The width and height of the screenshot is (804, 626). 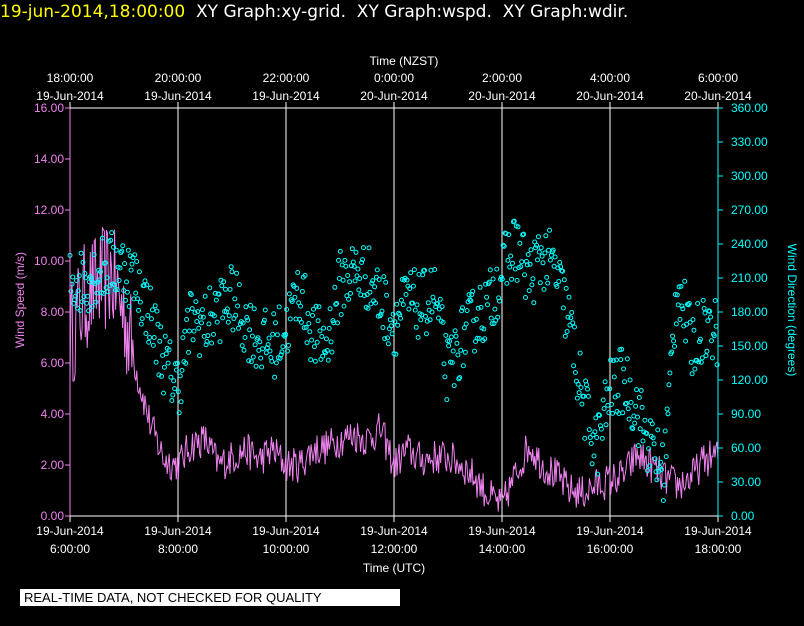 I want to click on graph-label-wspd: XY Graph:wspd., so click(x=424, y=12).